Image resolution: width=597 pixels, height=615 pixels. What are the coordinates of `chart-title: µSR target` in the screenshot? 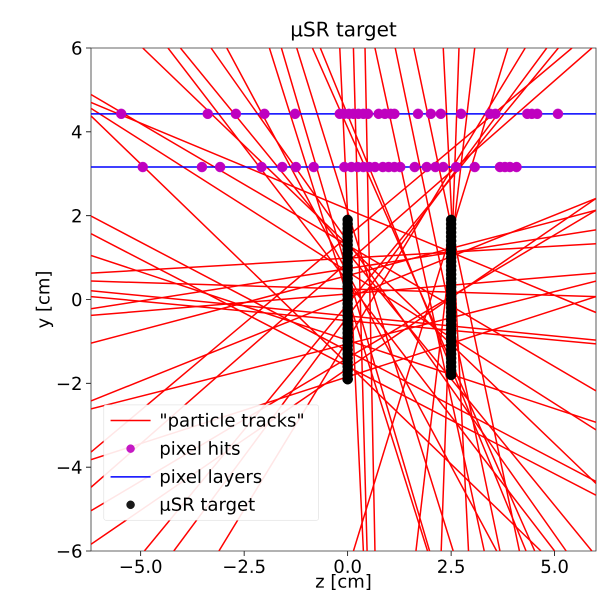 It's located at (344, 31).